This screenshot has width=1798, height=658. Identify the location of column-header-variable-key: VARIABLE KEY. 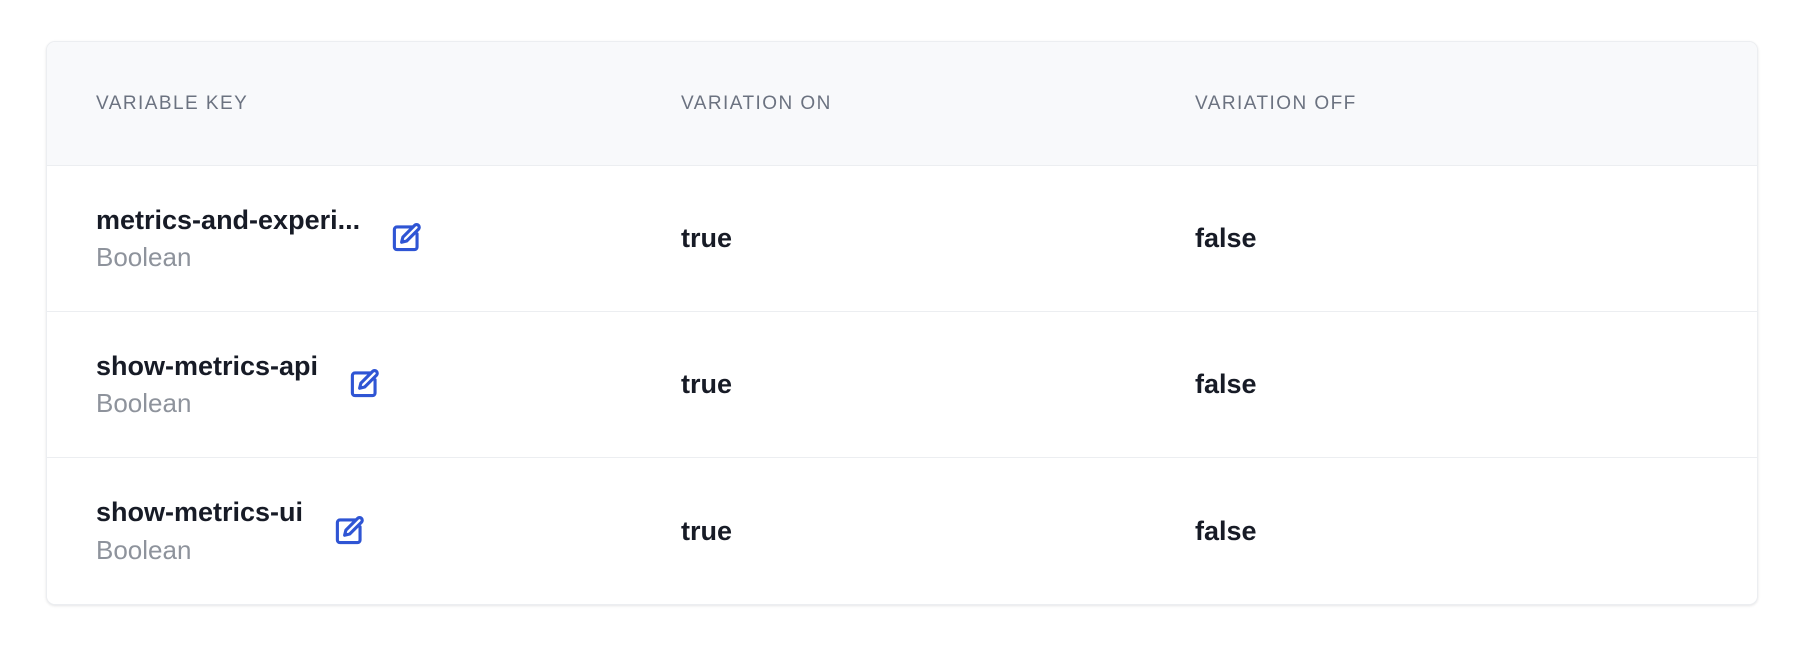
(172, 103).